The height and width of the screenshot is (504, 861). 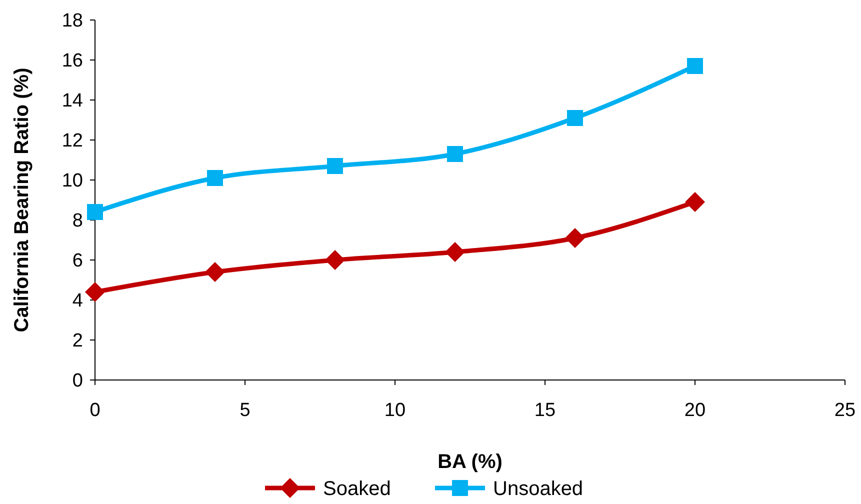 I want to click on x-tick-label: 15, so click(x=545, y=410).